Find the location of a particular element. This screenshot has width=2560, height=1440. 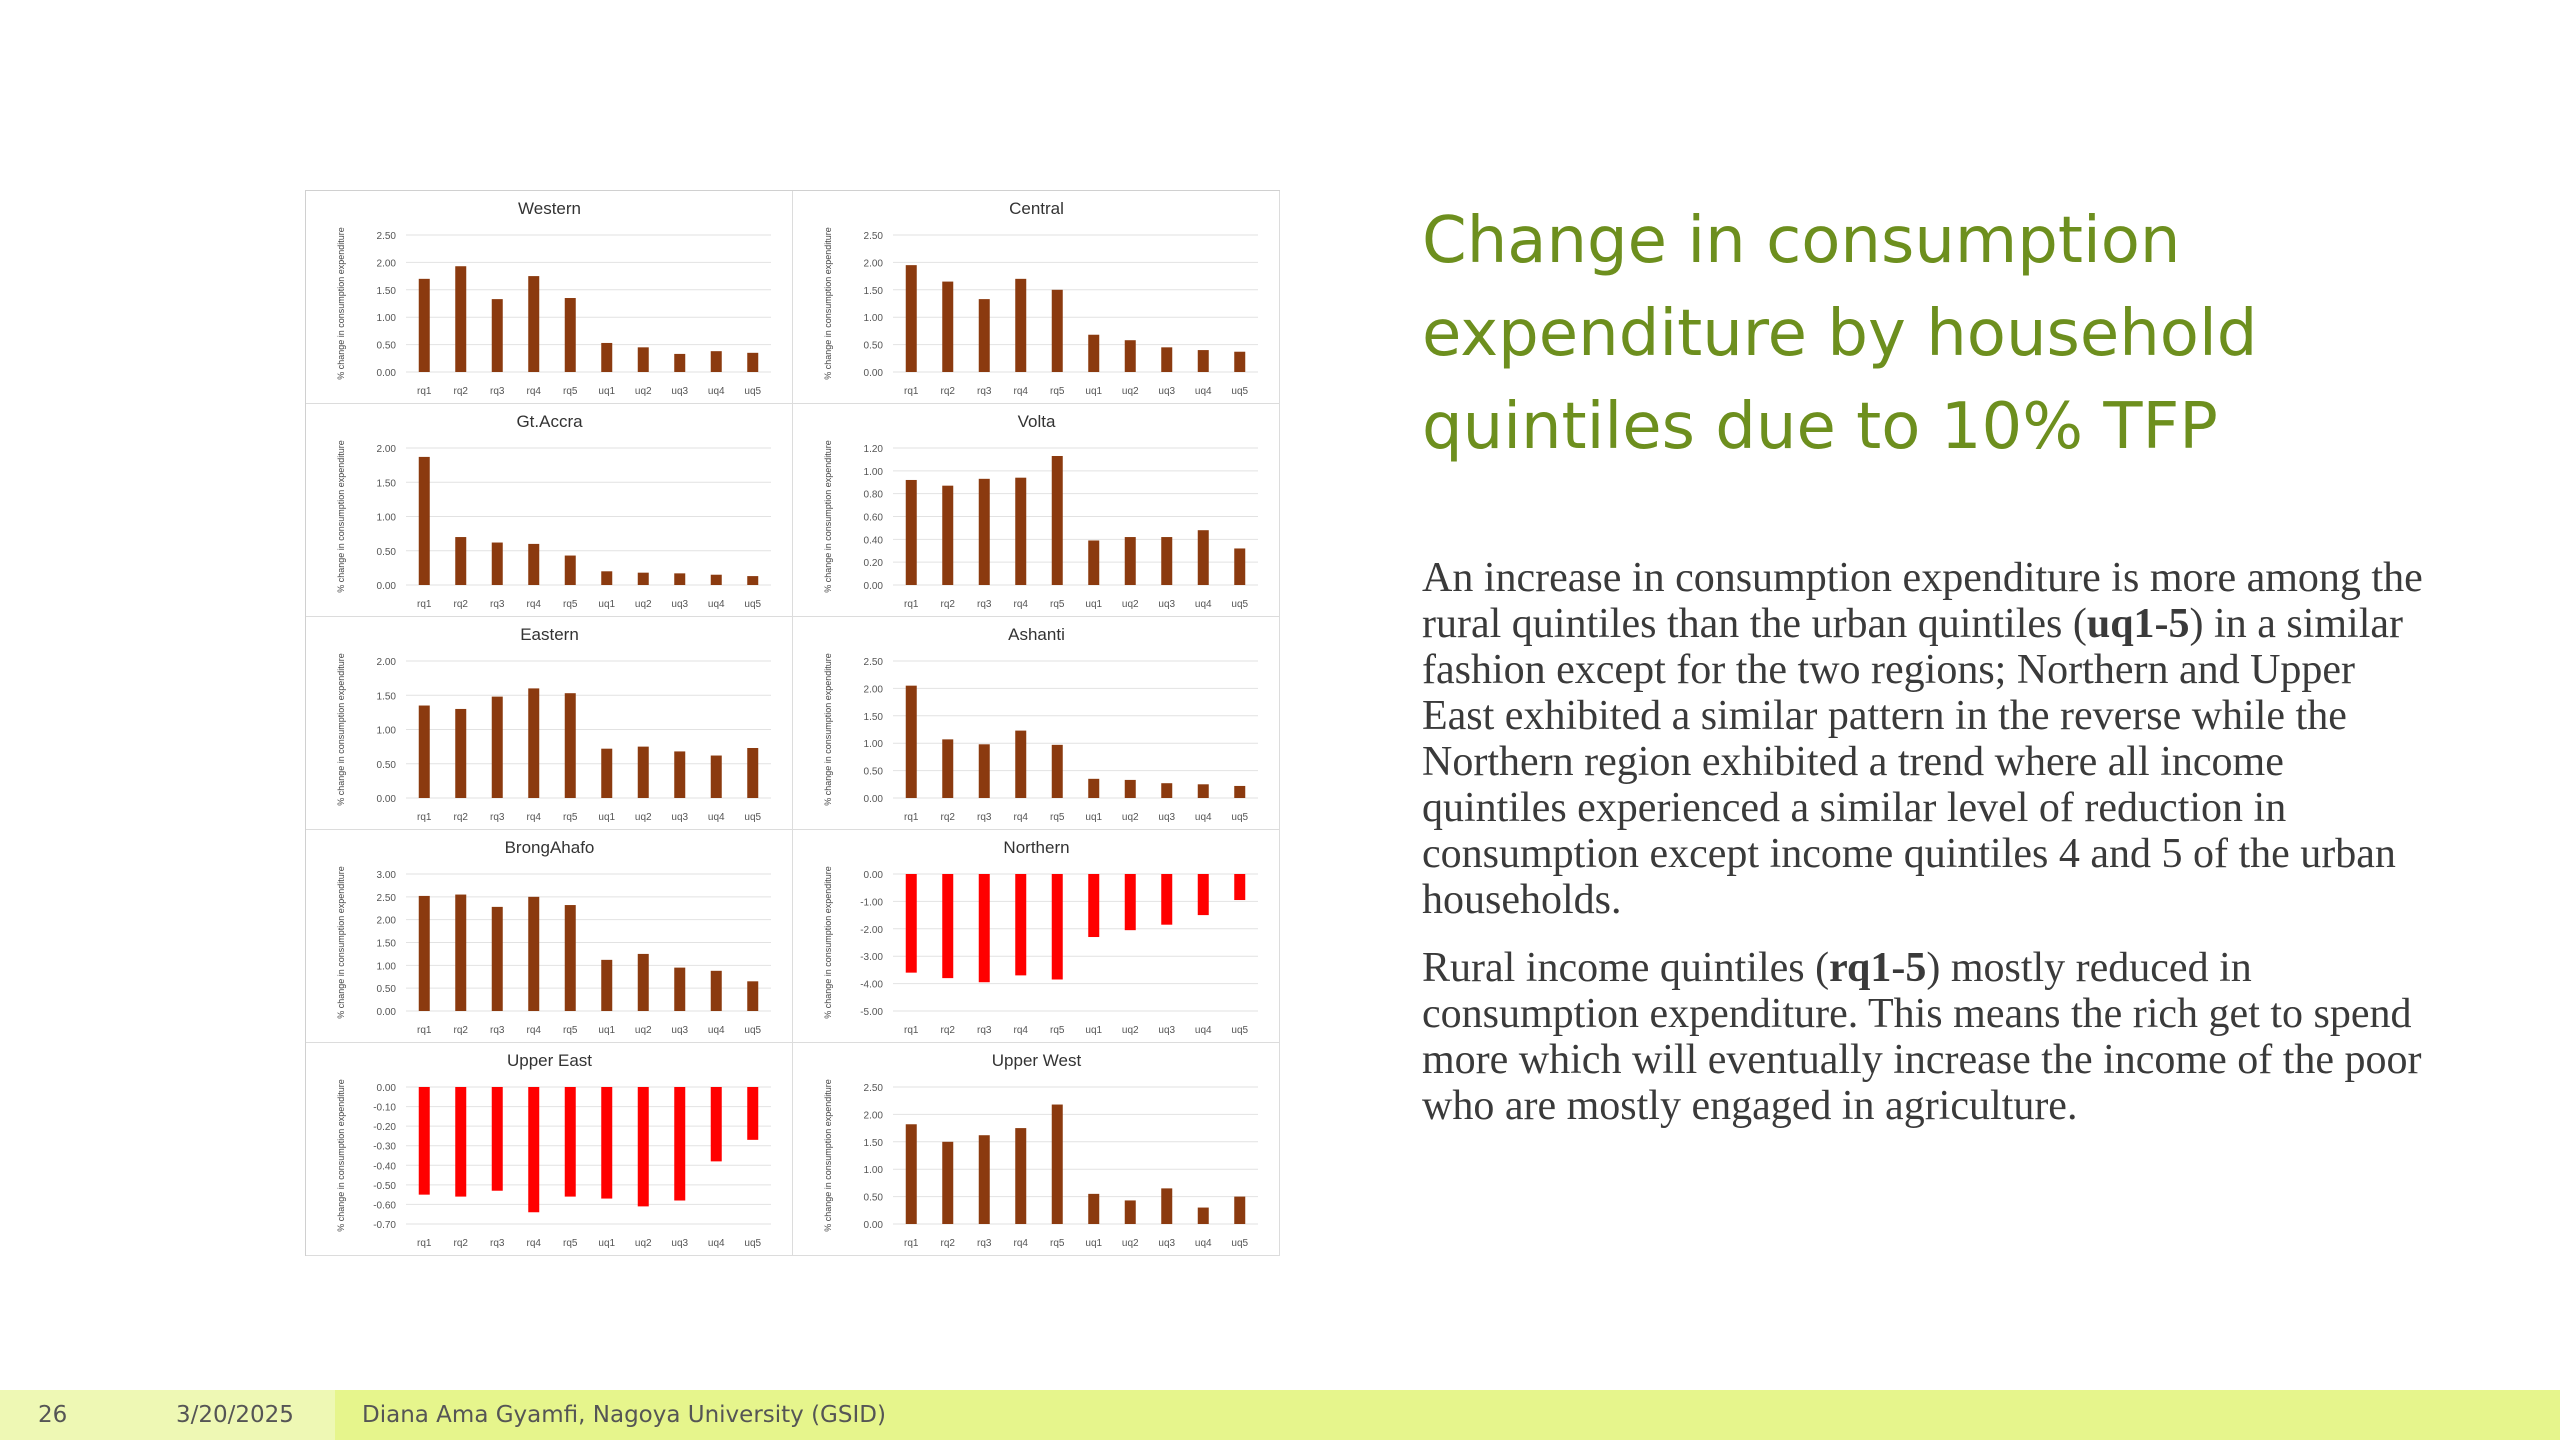

y-tick-label: -0.30 is located at coordinates (384, 1147).